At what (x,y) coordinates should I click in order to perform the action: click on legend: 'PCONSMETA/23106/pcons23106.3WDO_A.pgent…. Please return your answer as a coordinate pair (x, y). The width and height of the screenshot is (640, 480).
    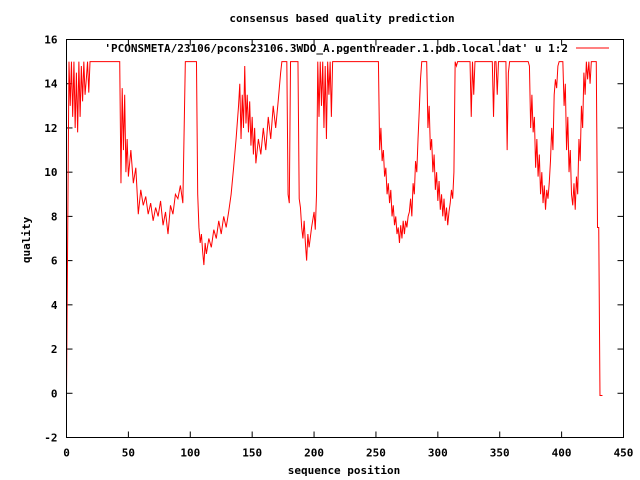
    Looking at the image, I should click on (356, 48).